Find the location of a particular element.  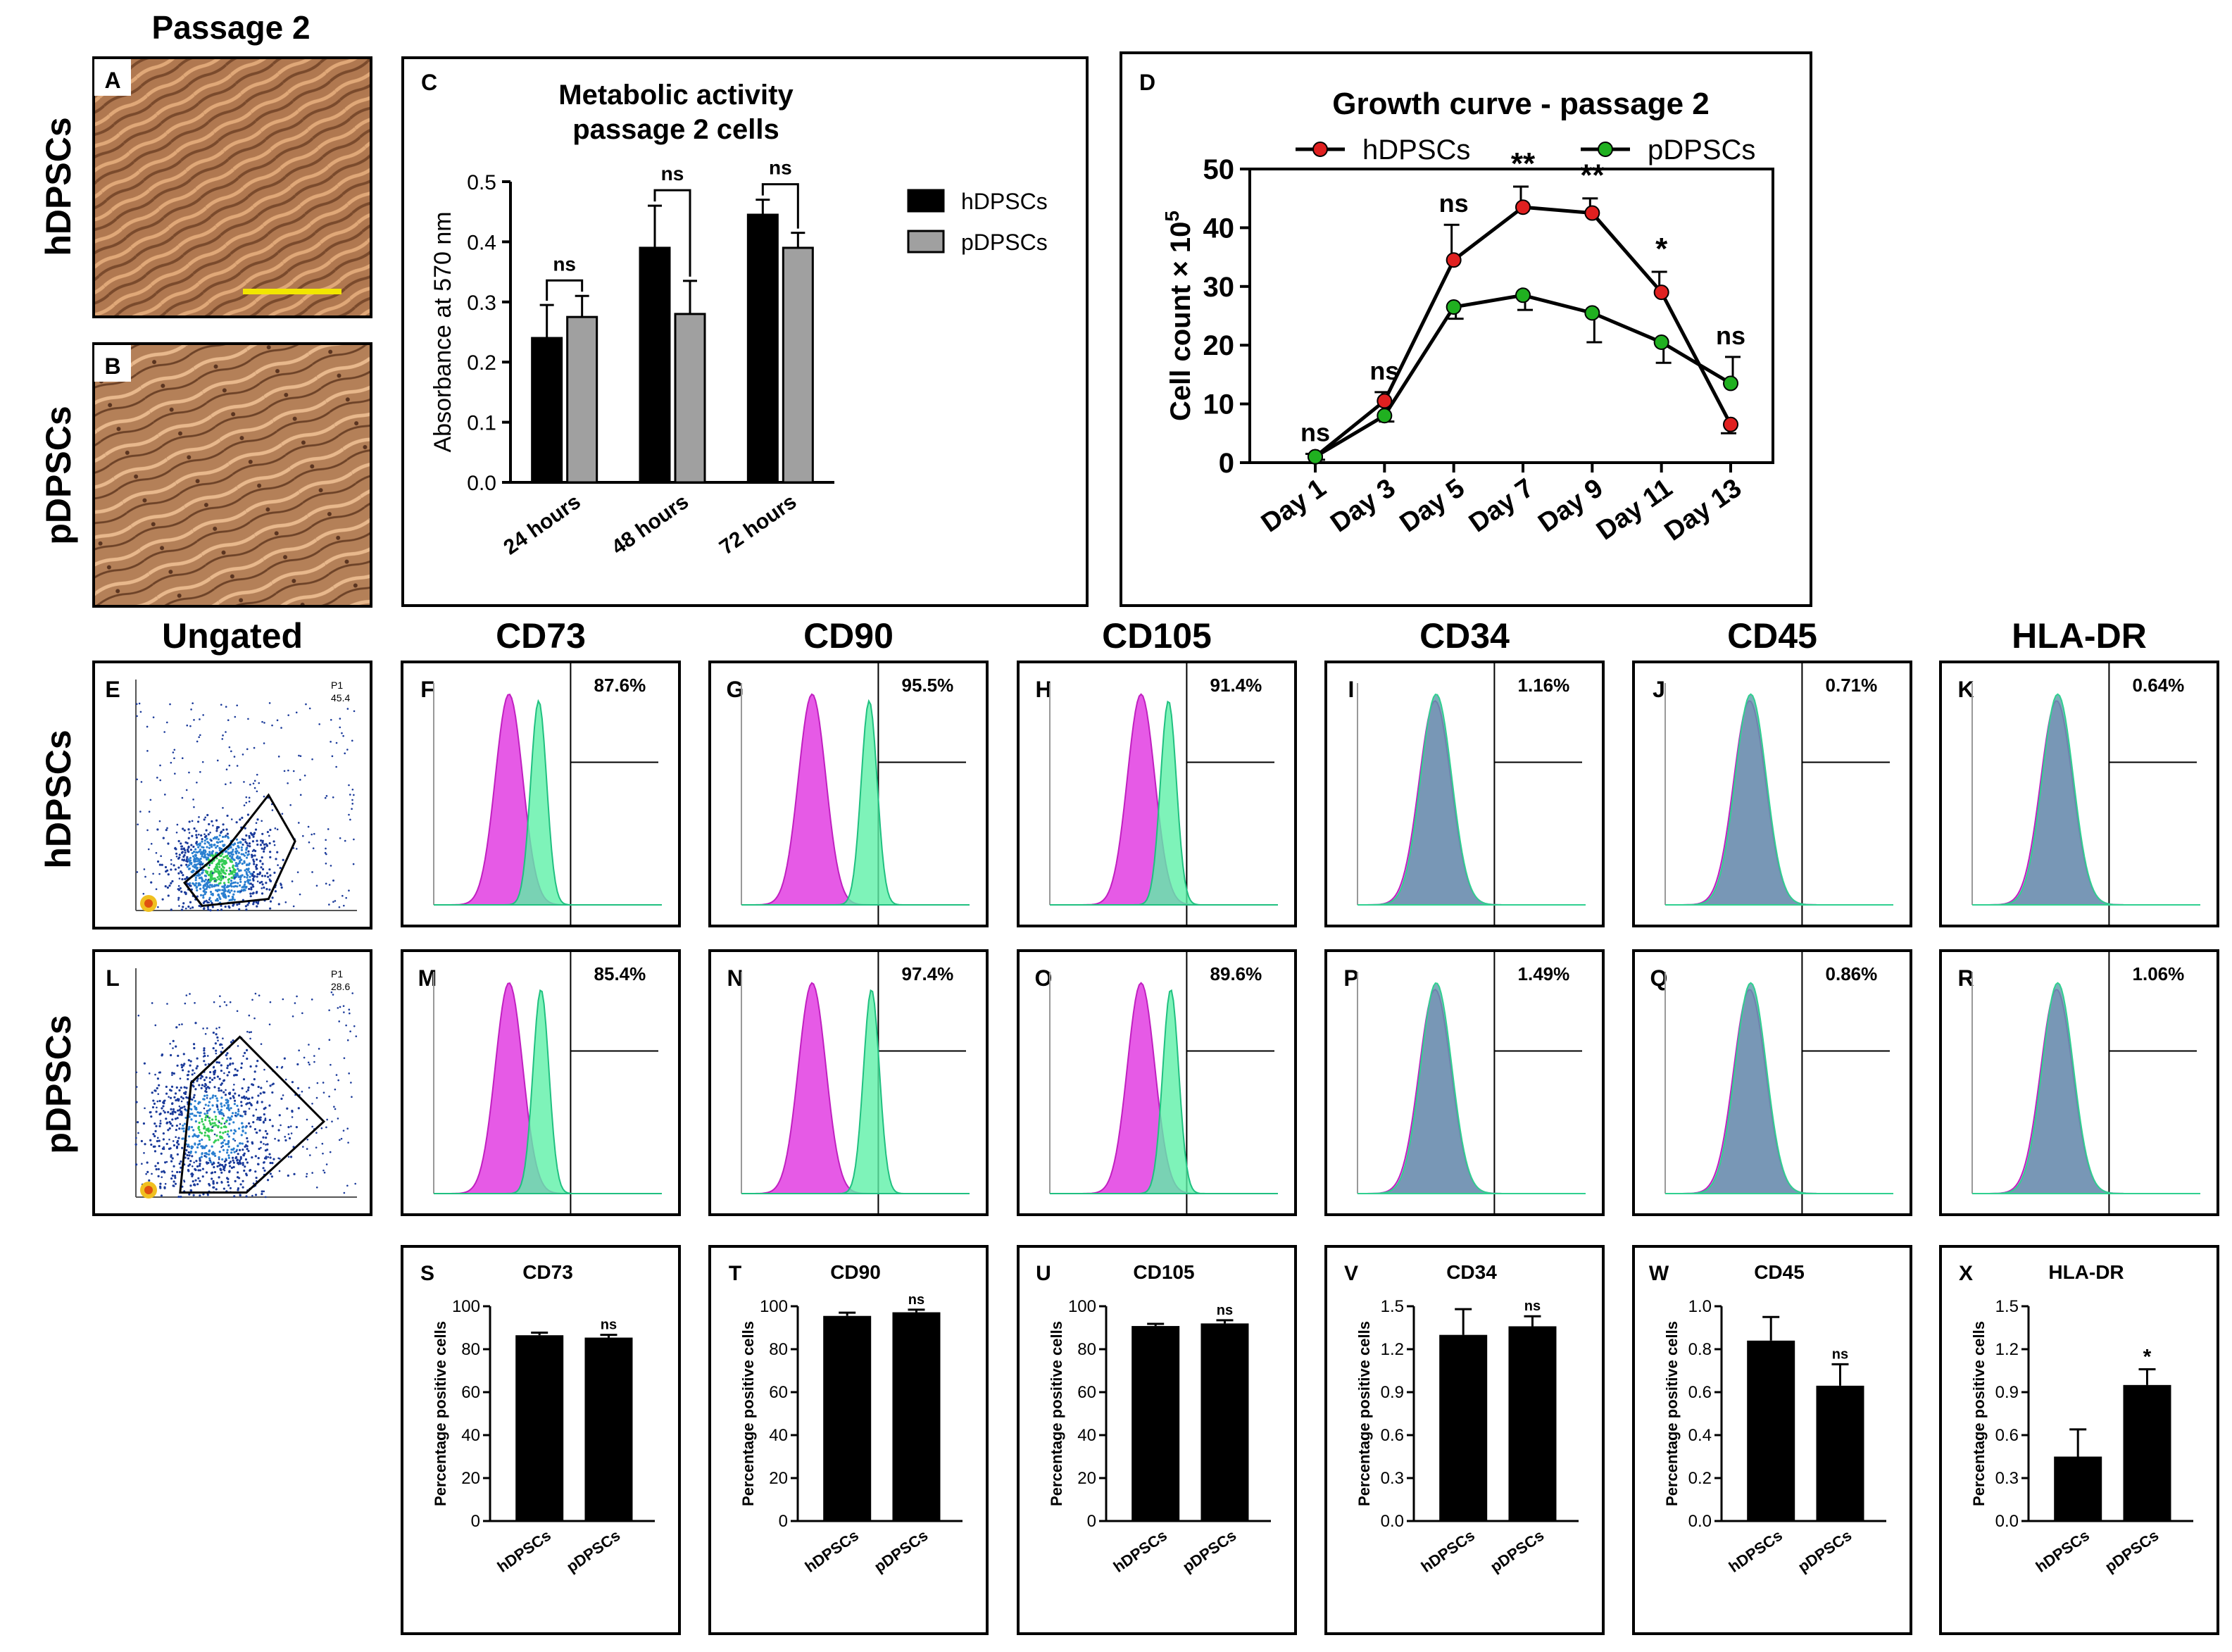

col-header-ungated: Ungated is located at coordinates (232, 636).